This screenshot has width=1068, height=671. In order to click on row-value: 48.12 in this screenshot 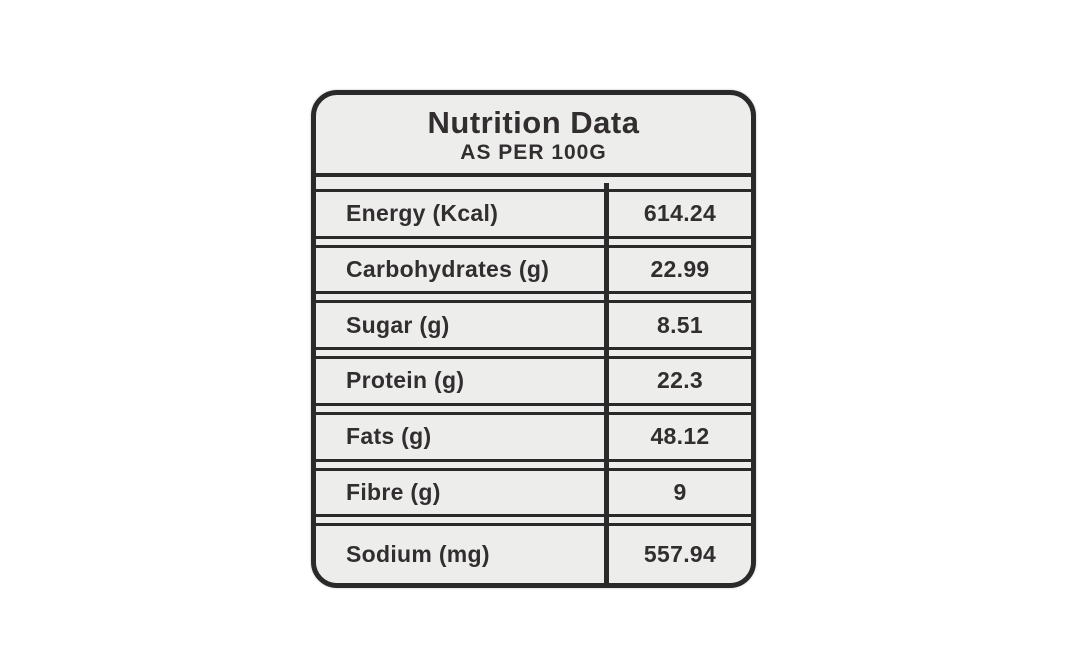, I will do `click(680, 436)`.